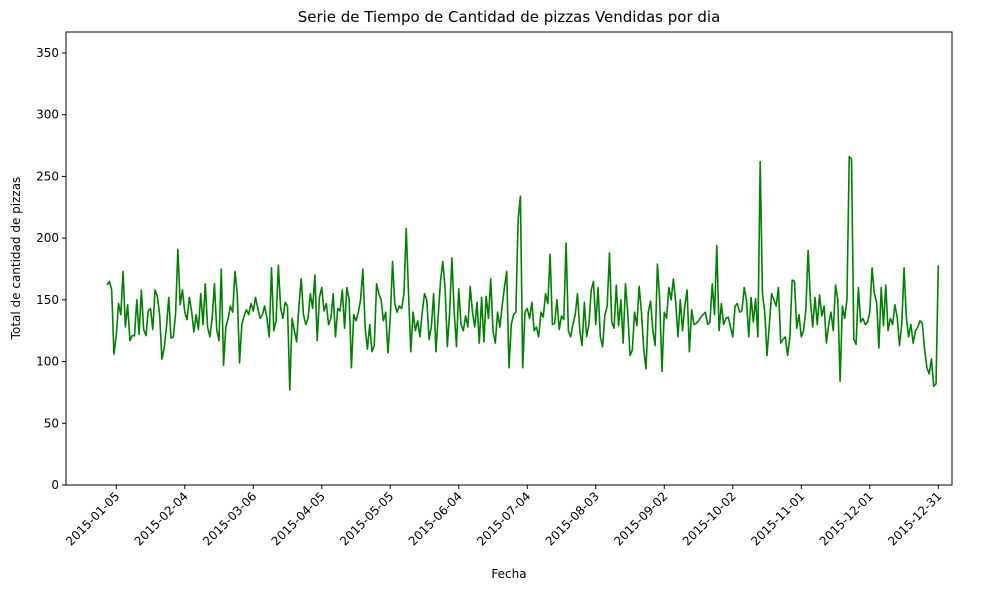 The width and height of the screenshot is (989, 590). I want to click on y-tick-label: 250, so click(47, 176).